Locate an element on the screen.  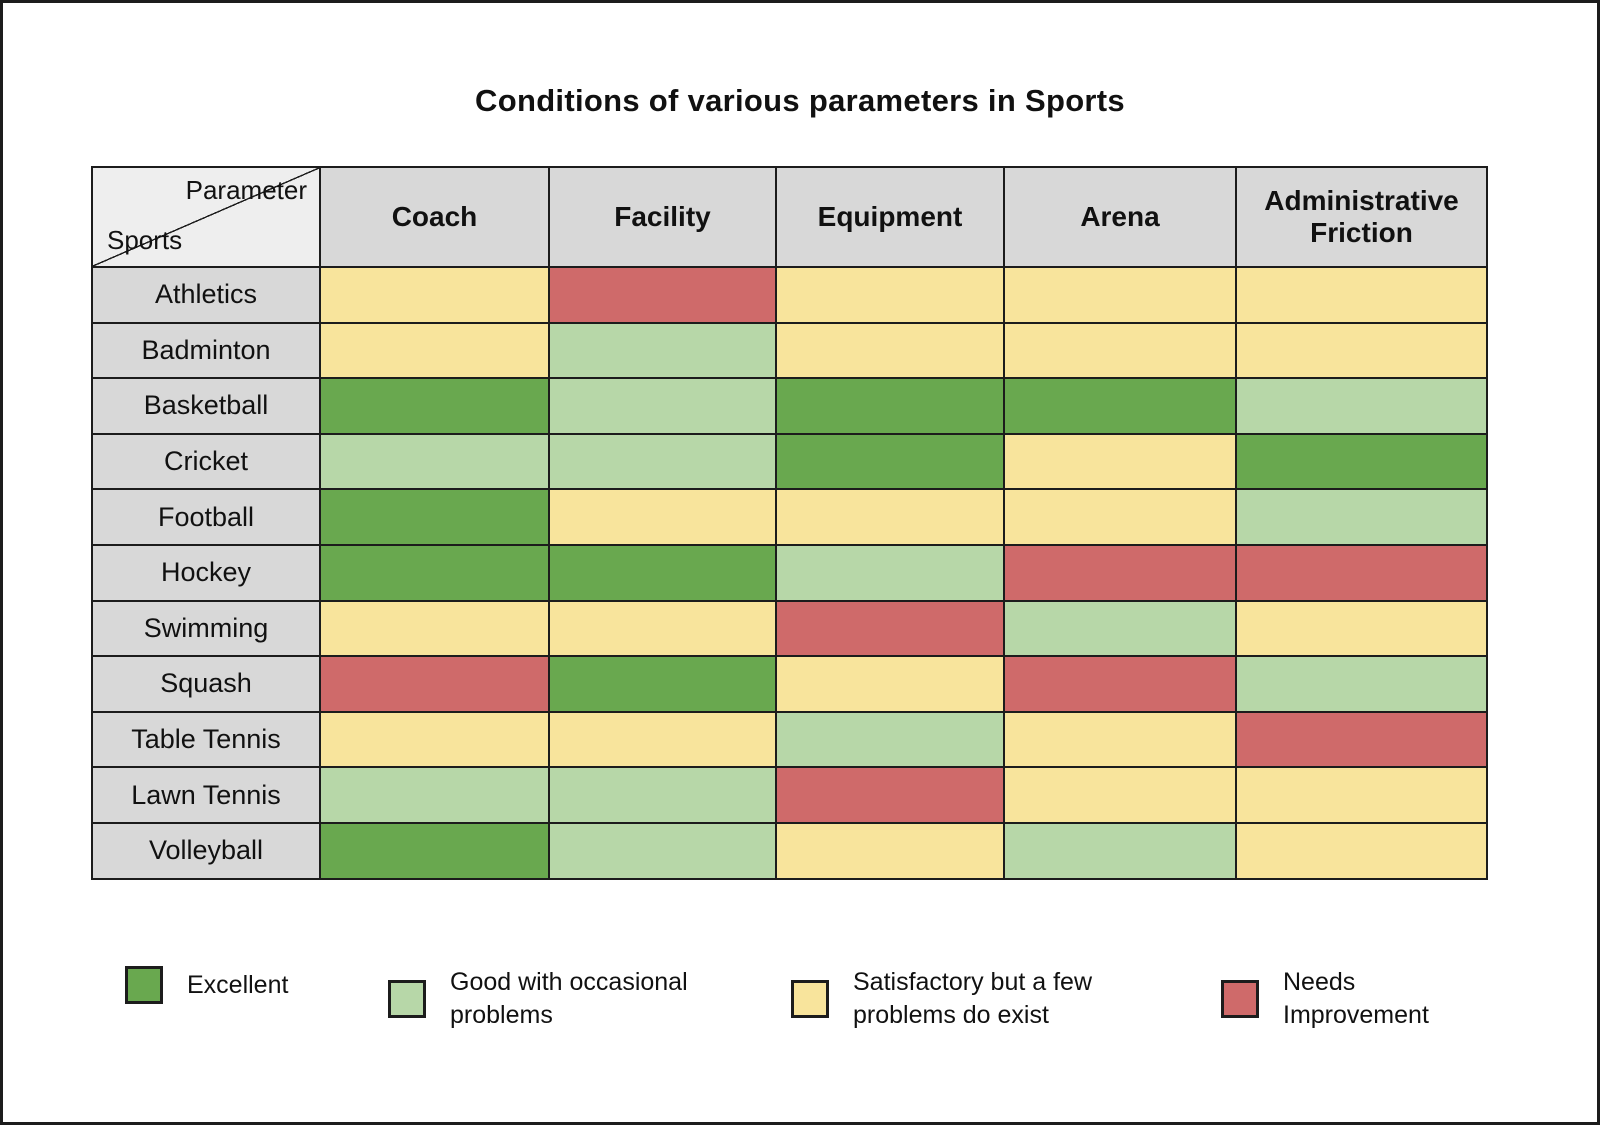
cell-basketball-facility is located at coordinates (662, 406).